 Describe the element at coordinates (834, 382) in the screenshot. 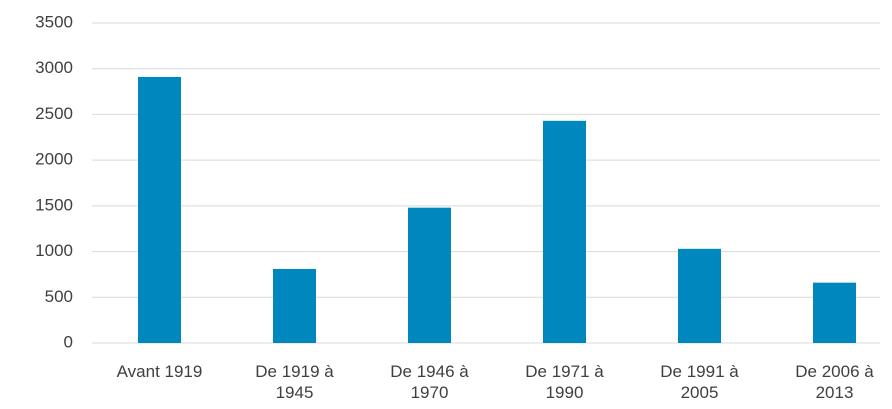

I see `x-tick-label: De 2006 à 2013` at that location.